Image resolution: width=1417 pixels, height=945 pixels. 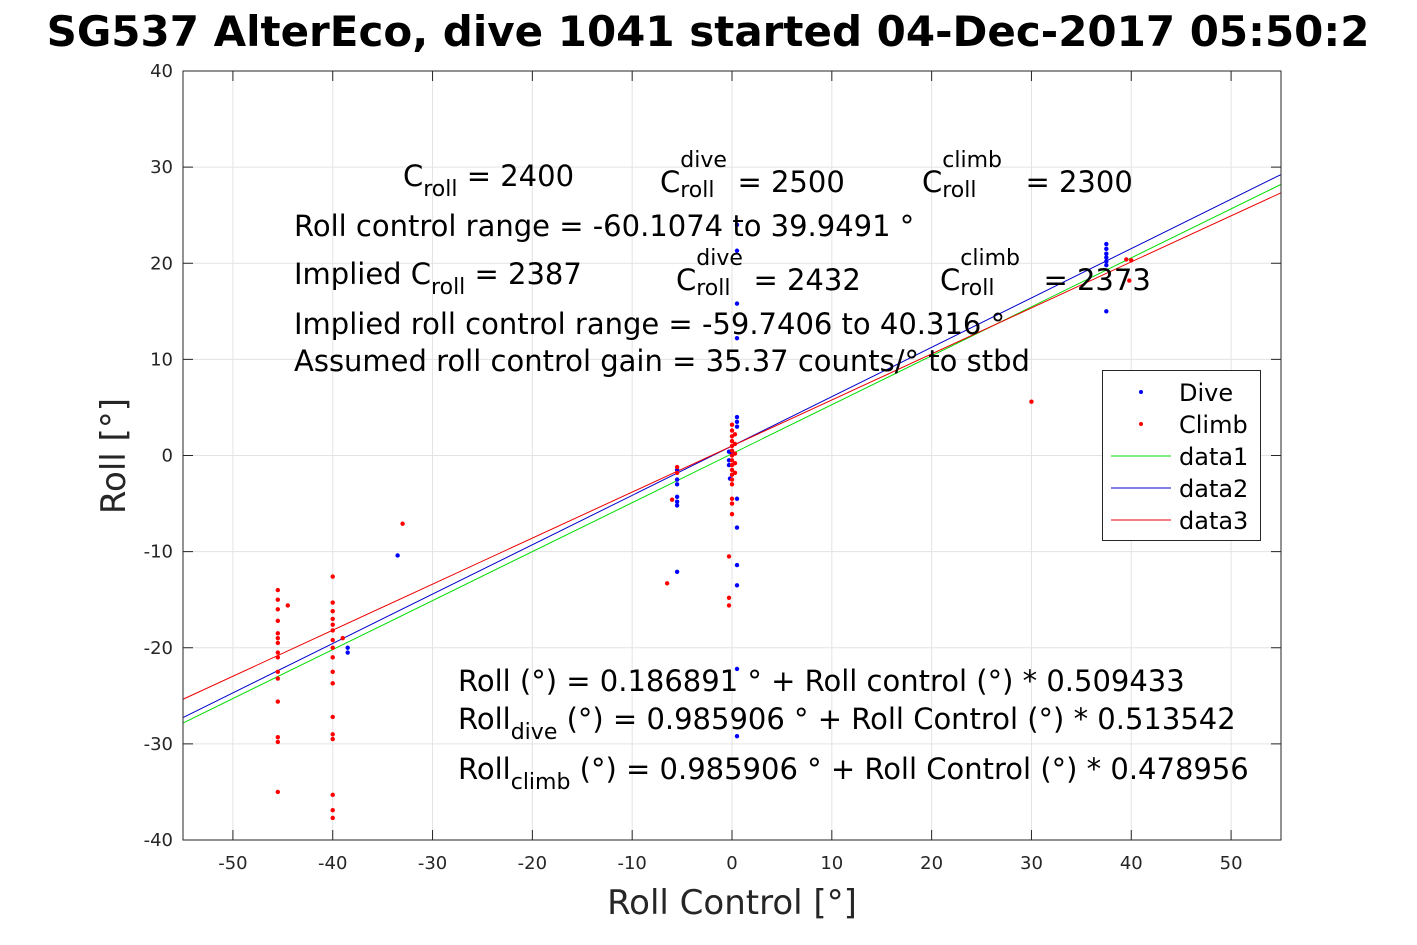 I want to click on legend-item-data3: data3, so click(x=1181, y=520).